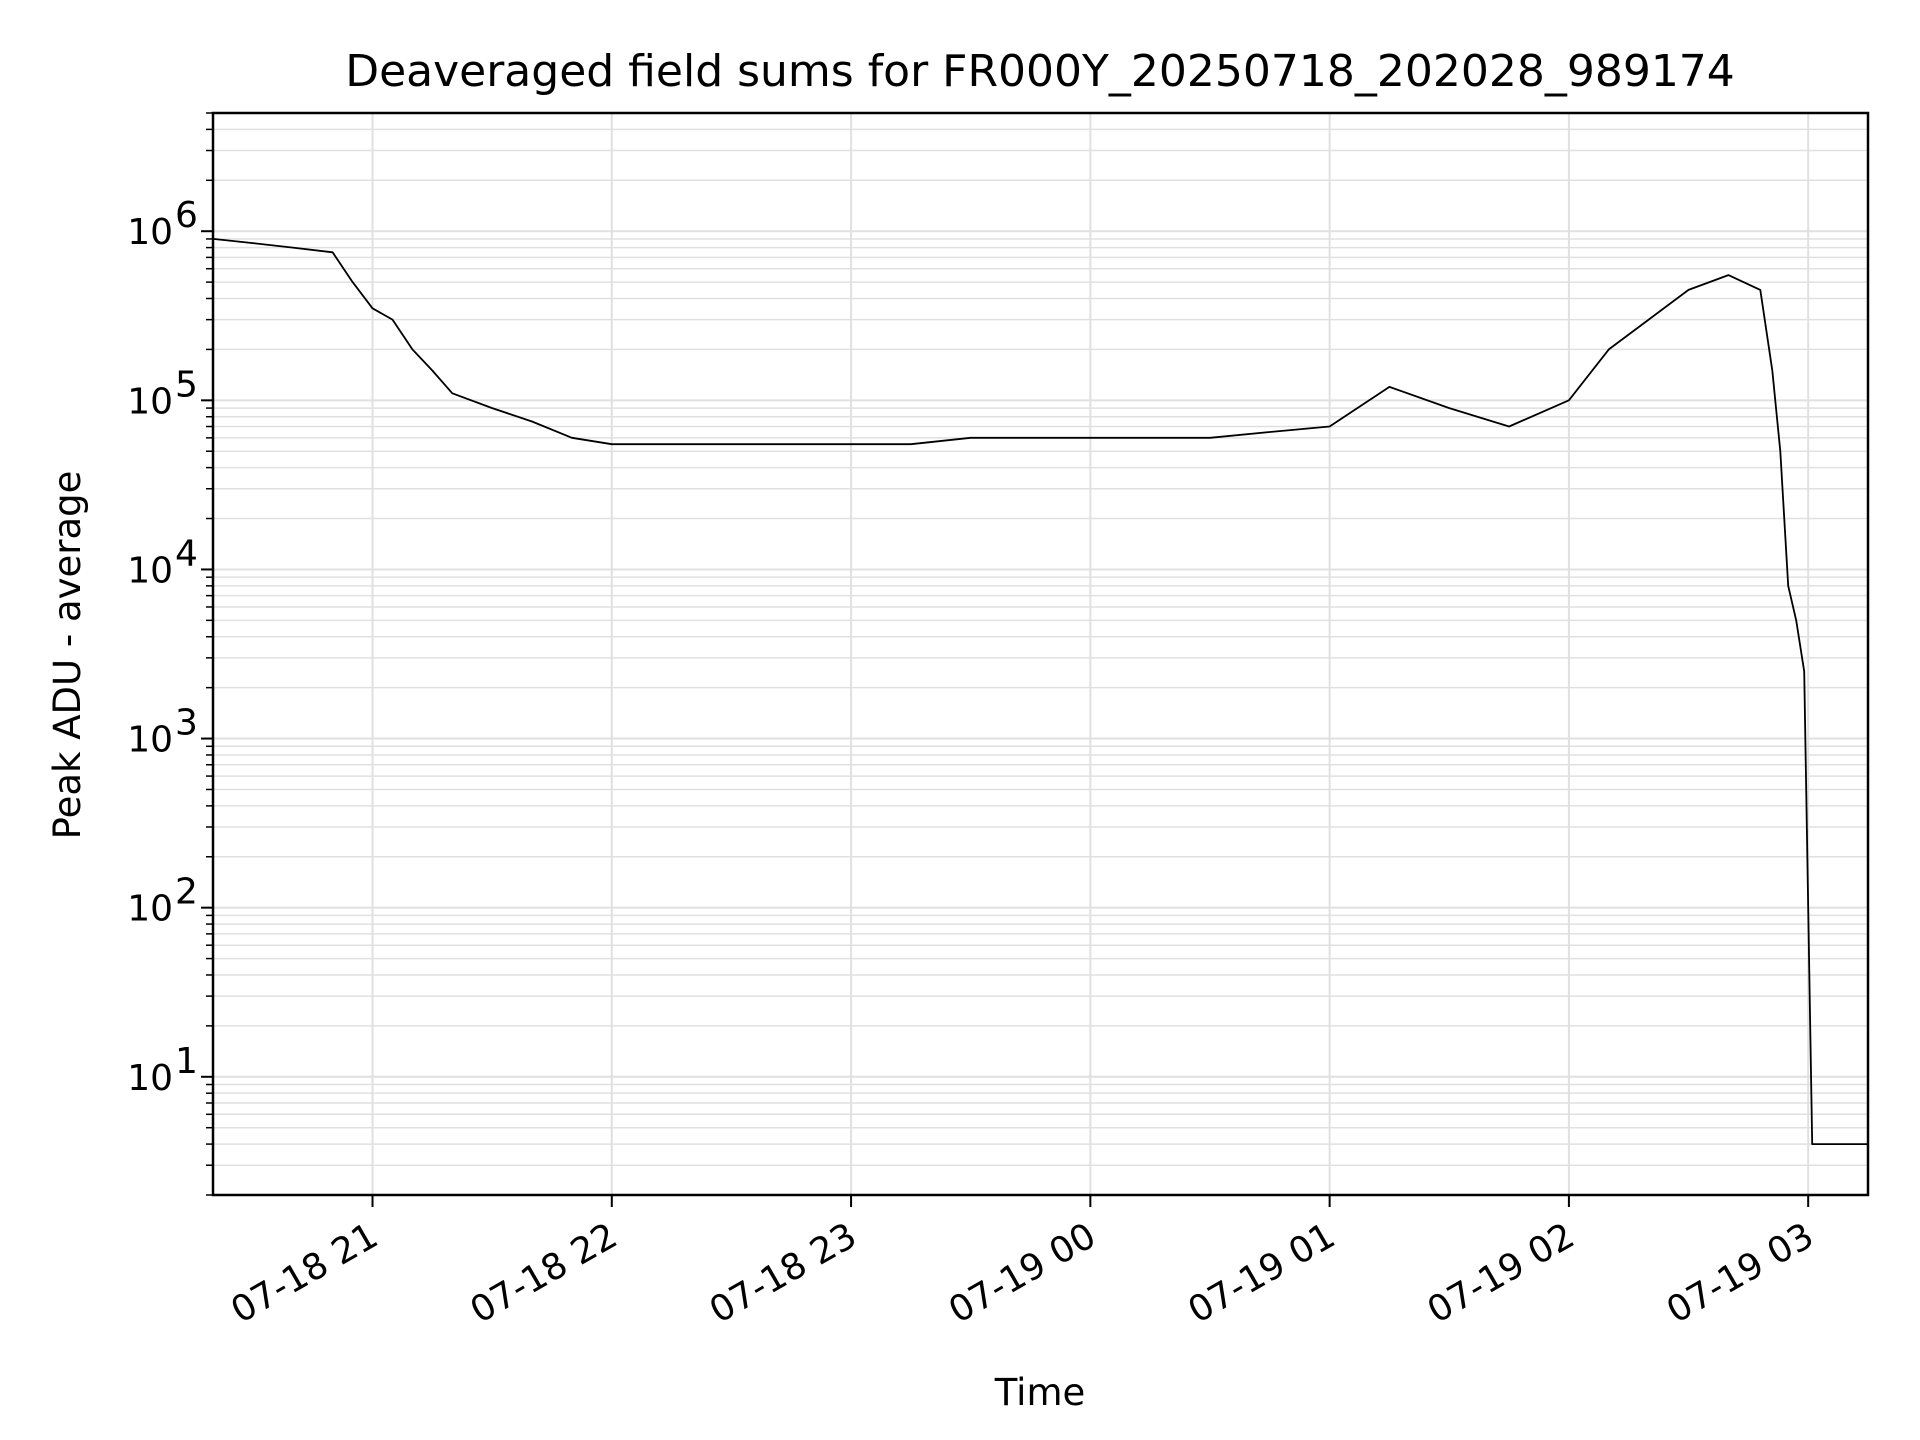 Image resolution: width=1920 pixels, height=1440 pixels. I want to click on y-axis-label: Peak ADU - average, so click(67, 655).